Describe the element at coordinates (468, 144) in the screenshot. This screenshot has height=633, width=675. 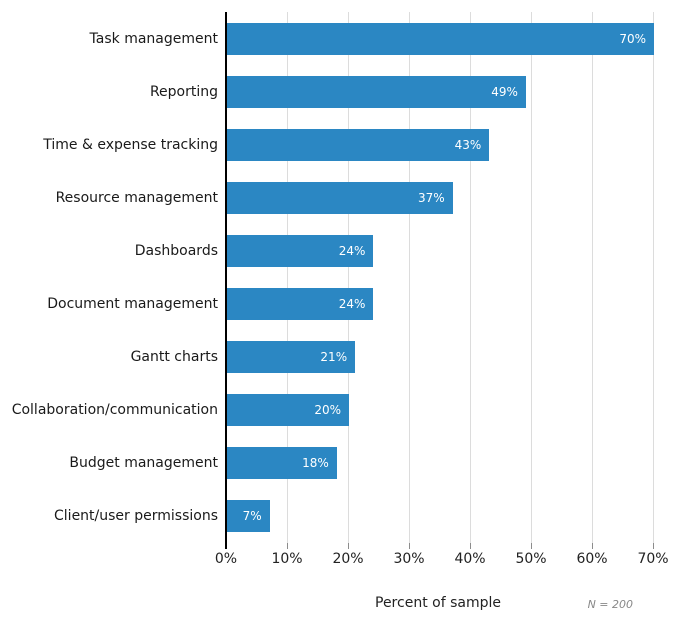
I see `bar-value-label: 43%` at that location.